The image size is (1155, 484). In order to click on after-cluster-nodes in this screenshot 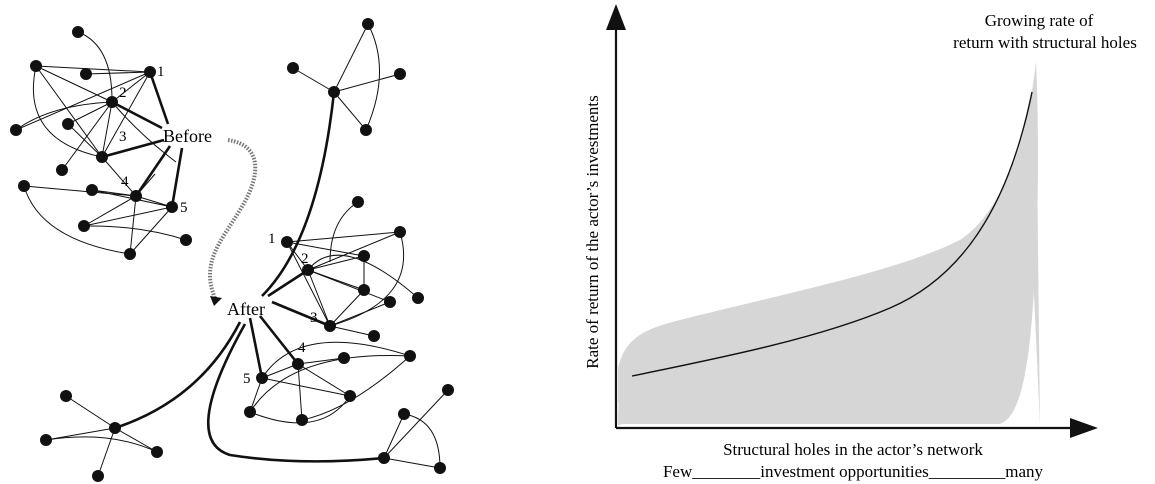, I will do `click(334, 311)`.